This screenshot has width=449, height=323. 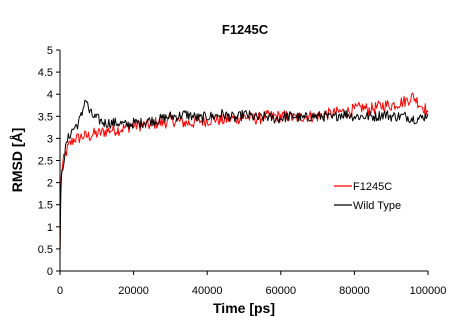 What do you see at coordinates (45, 250) in the screenshot?
I see `y-tick-label: 0.5` at bounding box center [45, 250].